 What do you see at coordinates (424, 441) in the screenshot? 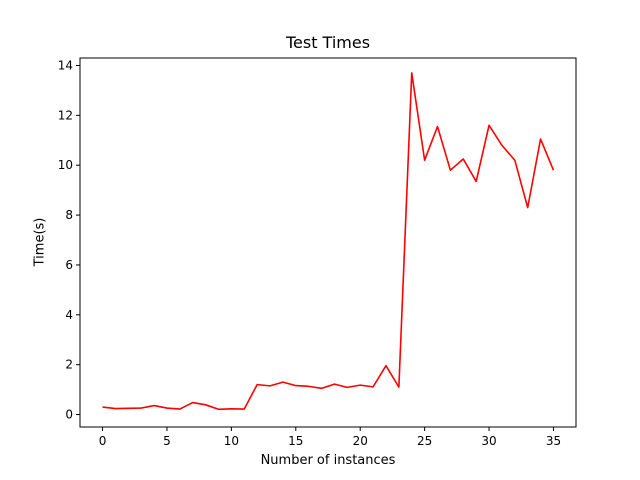
I see `x-tick-label: 25` at bounding box center [424, 441].